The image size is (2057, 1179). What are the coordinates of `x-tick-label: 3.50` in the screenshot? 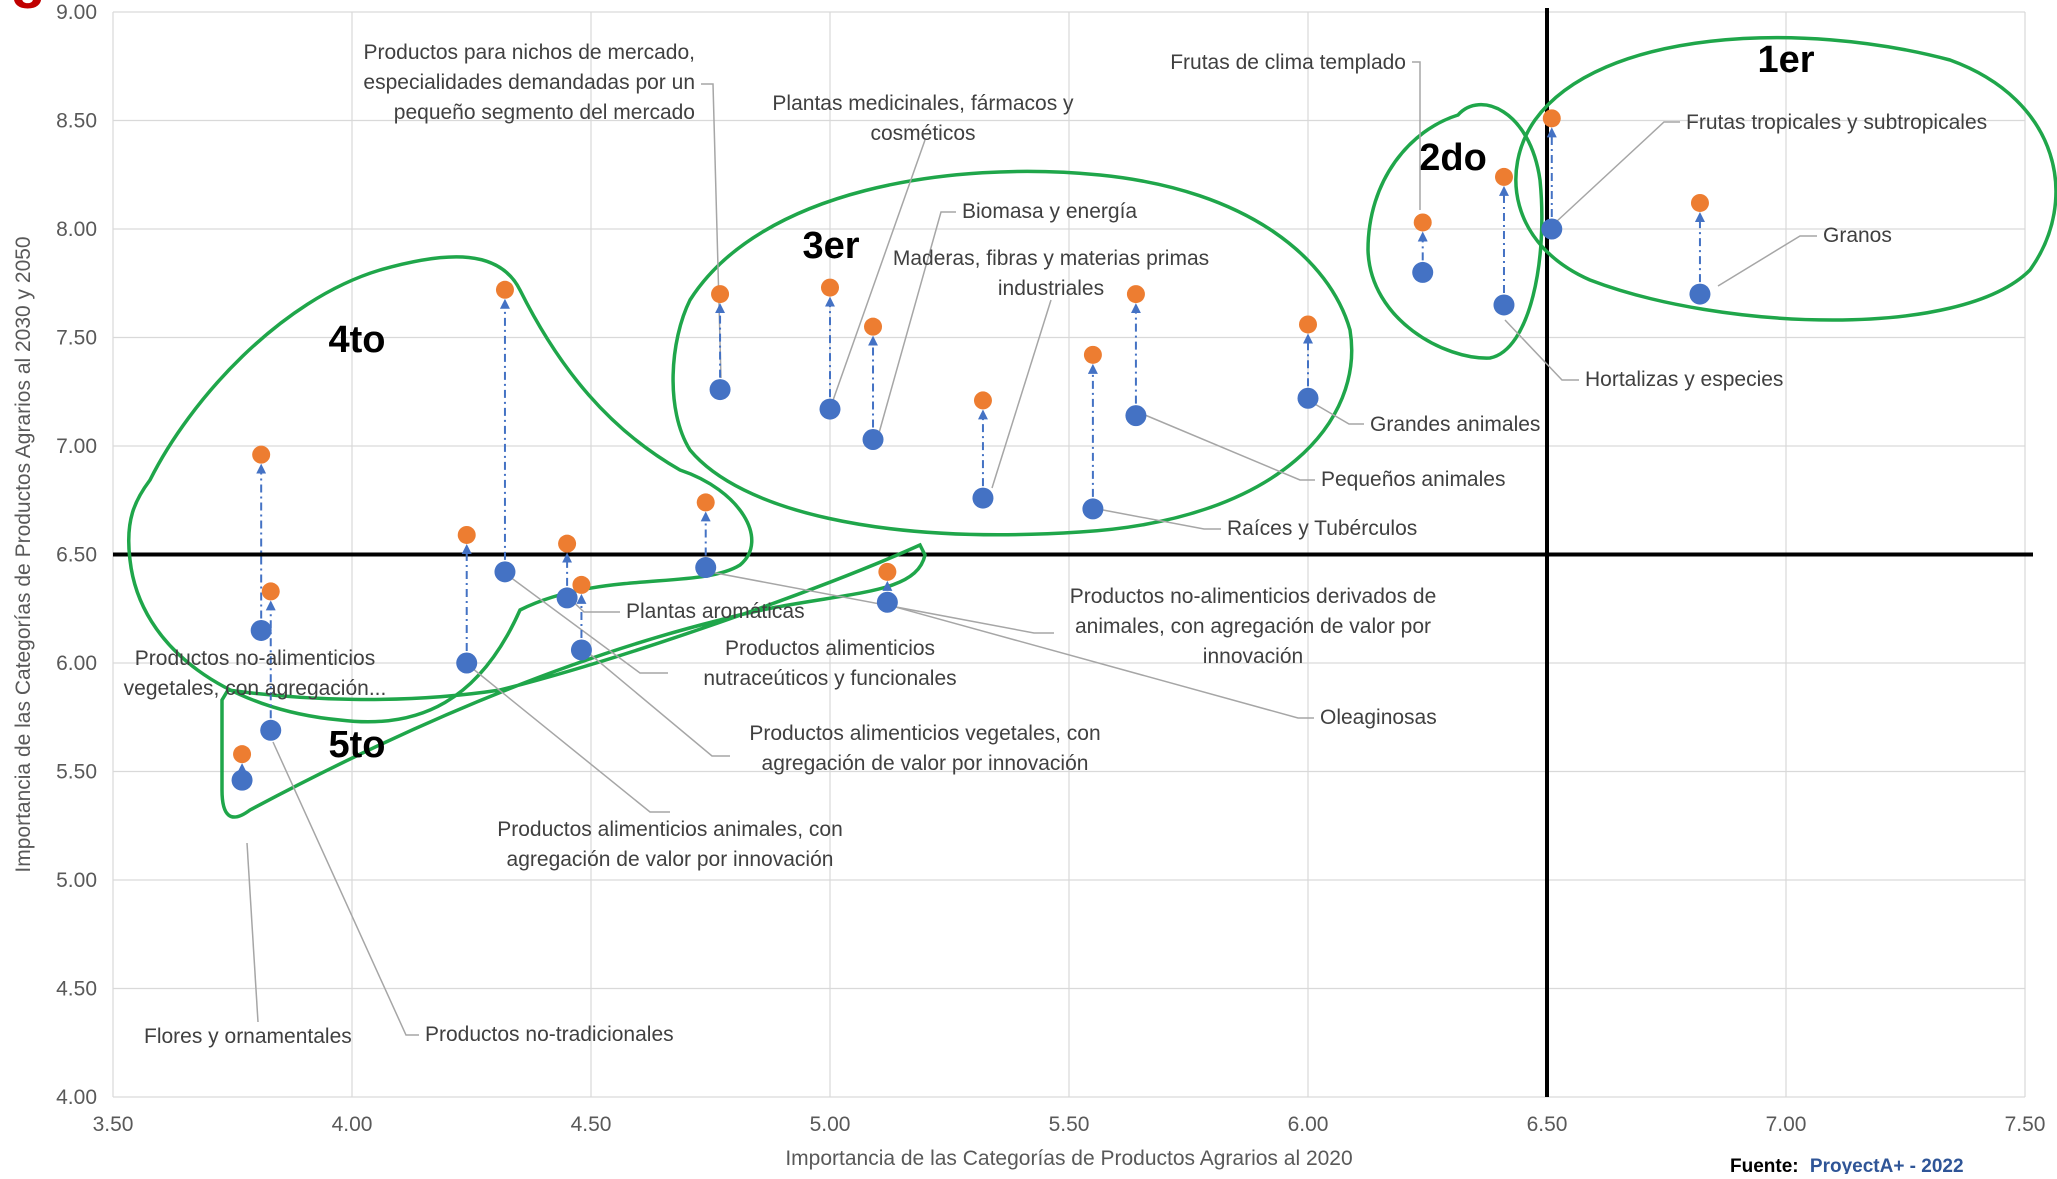 It's located at (113, 1124).